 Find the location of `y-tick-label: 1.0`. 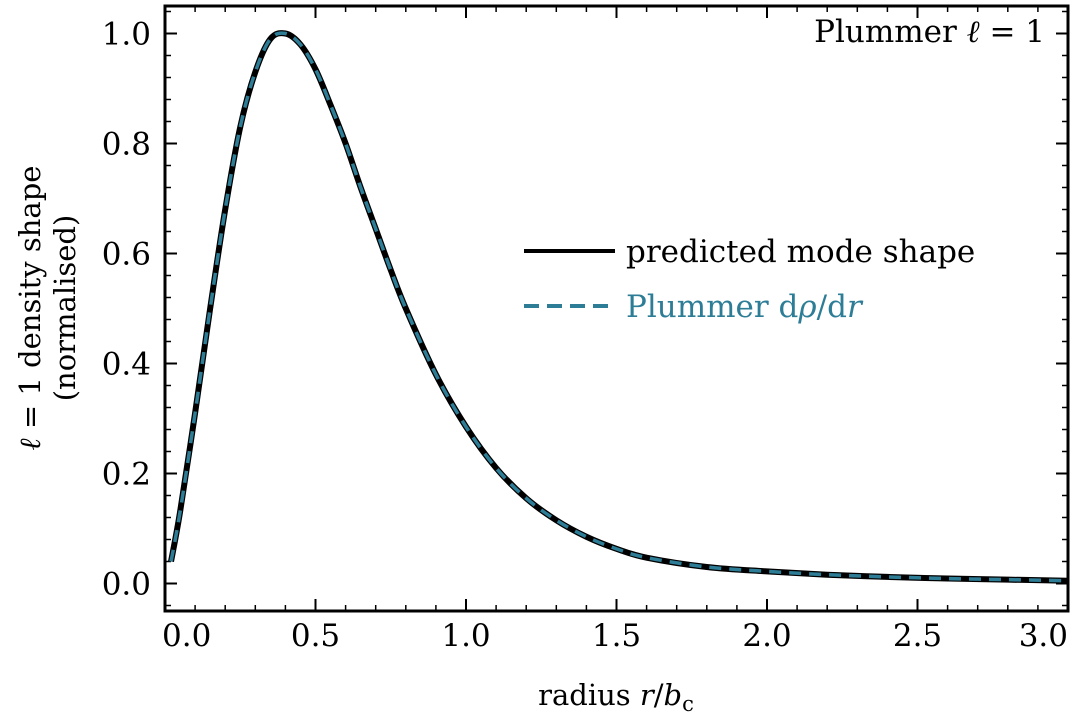

y-tick-label: 1.0 is located at coordinates (126, 35).